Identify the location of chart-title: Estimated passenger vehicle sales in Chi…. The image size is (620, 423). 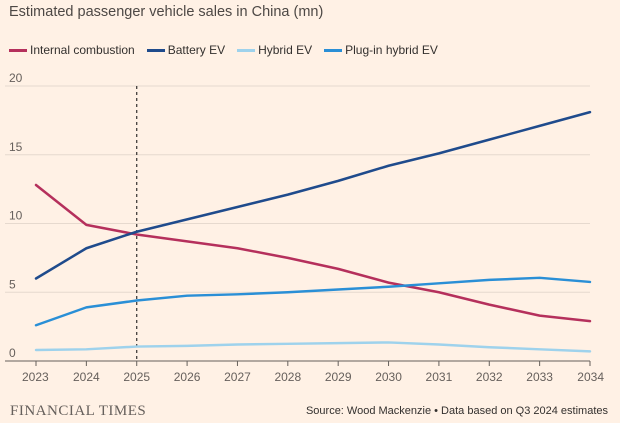
(166, 12).